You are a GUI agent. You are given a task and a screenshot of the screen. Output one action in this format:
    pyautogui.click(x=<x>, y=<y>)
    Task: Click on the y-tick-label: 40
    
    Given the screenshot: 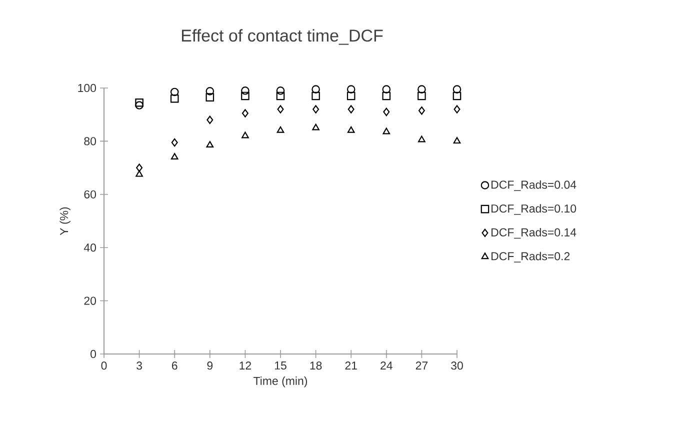 What is the action you would take?
    pyautogui.click(x=90, y=248)
    